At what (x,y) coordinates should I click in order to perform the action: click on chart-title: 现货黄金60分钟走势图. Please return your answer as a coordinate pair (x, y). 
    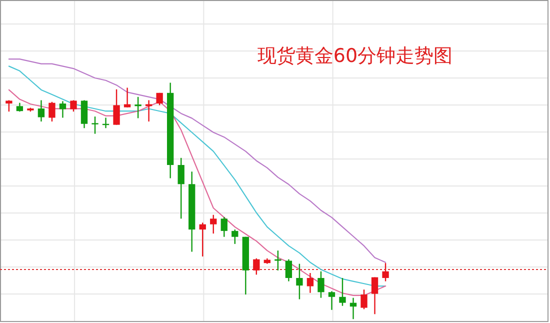
    Looking at the image, I should click on (355, 56).